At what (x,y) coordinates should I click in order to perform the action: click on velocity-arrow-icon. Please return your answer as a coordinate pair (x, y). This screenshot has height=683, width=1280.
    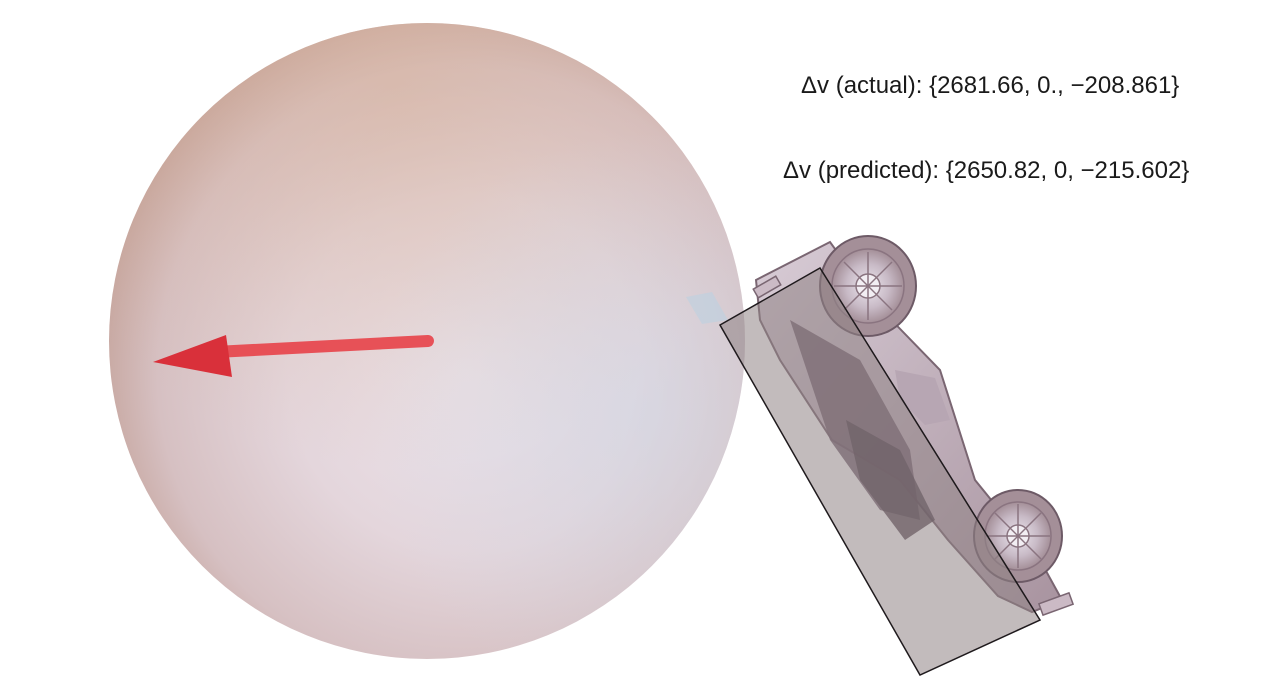
    Looking at the image, I should click on (293, 356).